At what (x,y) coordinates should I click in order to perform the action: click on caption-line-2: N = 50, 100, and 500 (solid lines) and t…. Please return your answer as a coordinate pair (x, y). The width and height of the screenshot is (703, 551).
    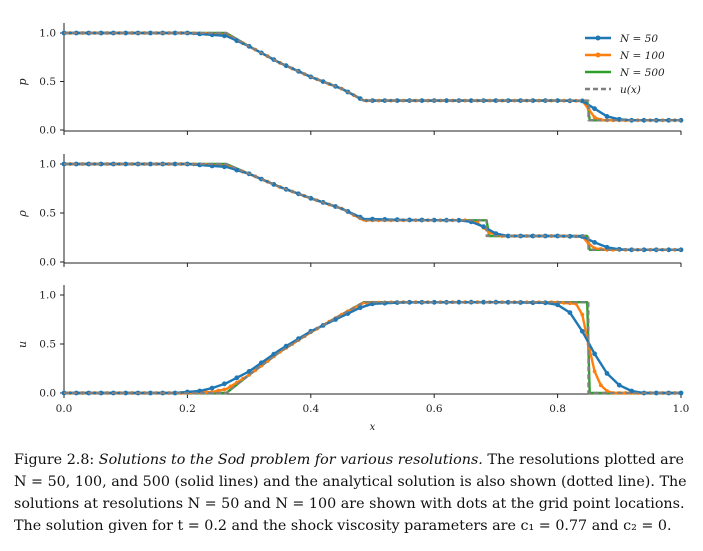
    Looking at the image, I should click on (350, 482).